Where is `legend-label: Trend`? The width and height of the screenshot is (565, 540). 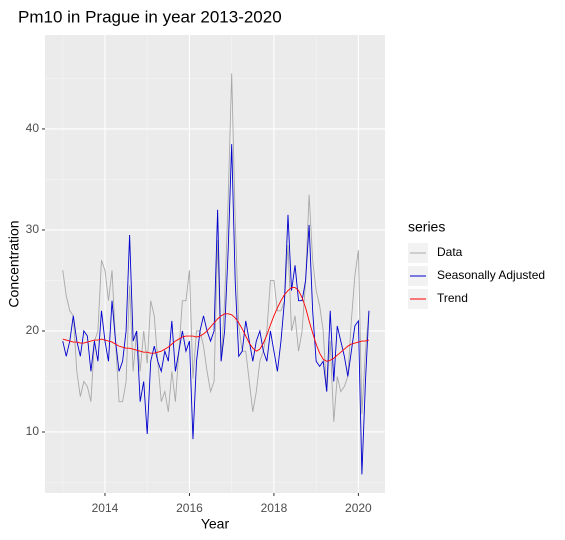 legend-label: Trend is located at coordinates (452, 298).